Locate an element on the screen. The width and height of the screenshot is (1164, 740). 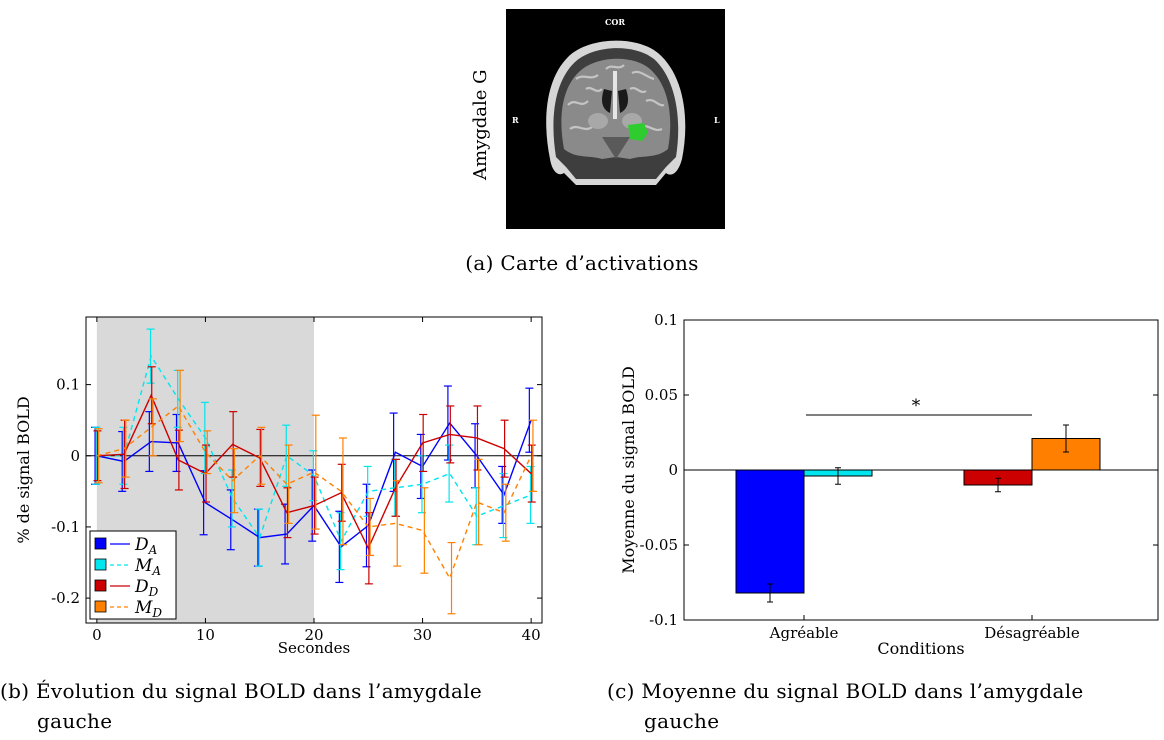
x-tick-label: 30 is located at coordinates (422, 635).